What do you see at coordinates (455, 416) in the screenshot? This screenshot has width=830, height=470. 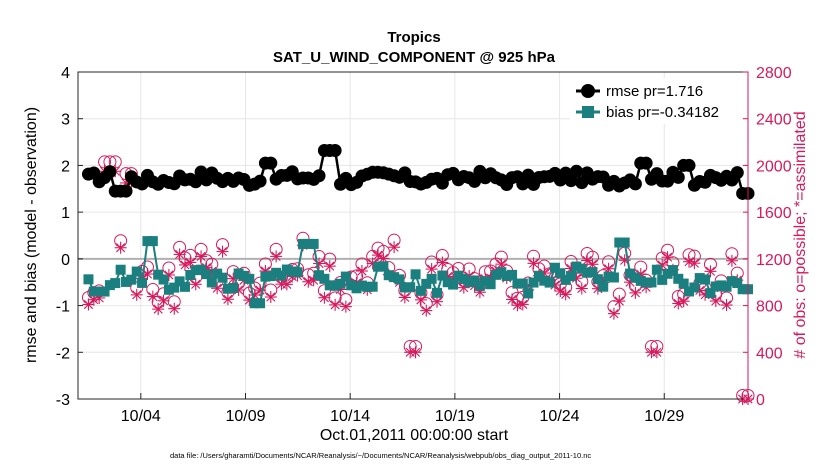 I see `x-tick-label: 10/19` at bounding box center [455, 416].